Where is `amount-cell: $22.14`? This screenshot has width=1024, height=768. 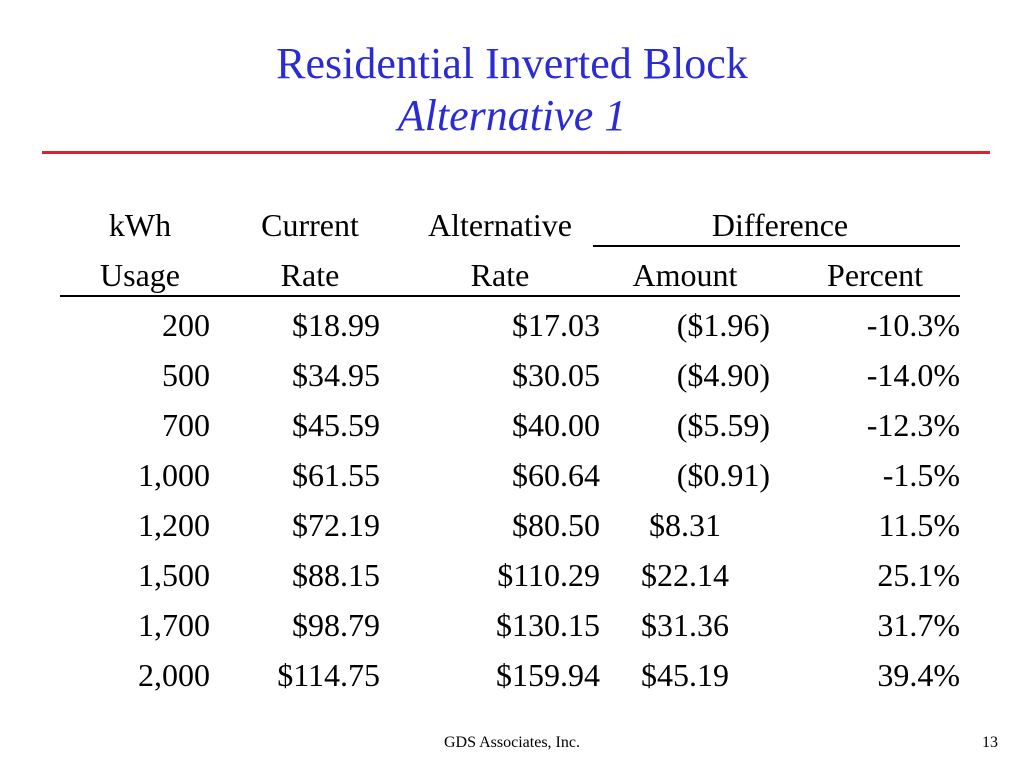
amount-cell: $22.14 is located at coordinates (685, 575).